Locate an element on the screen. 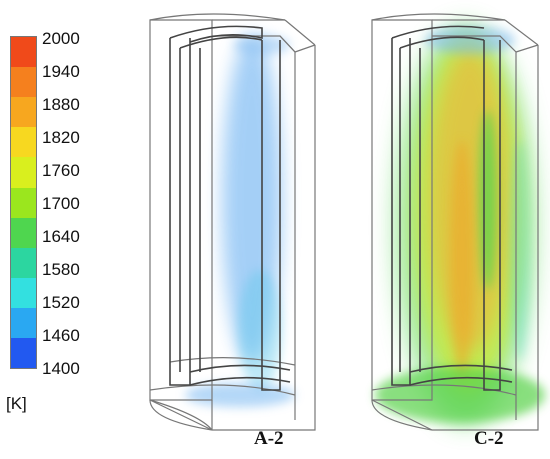  temperature-colorbar is located at coordinates (23, 202).